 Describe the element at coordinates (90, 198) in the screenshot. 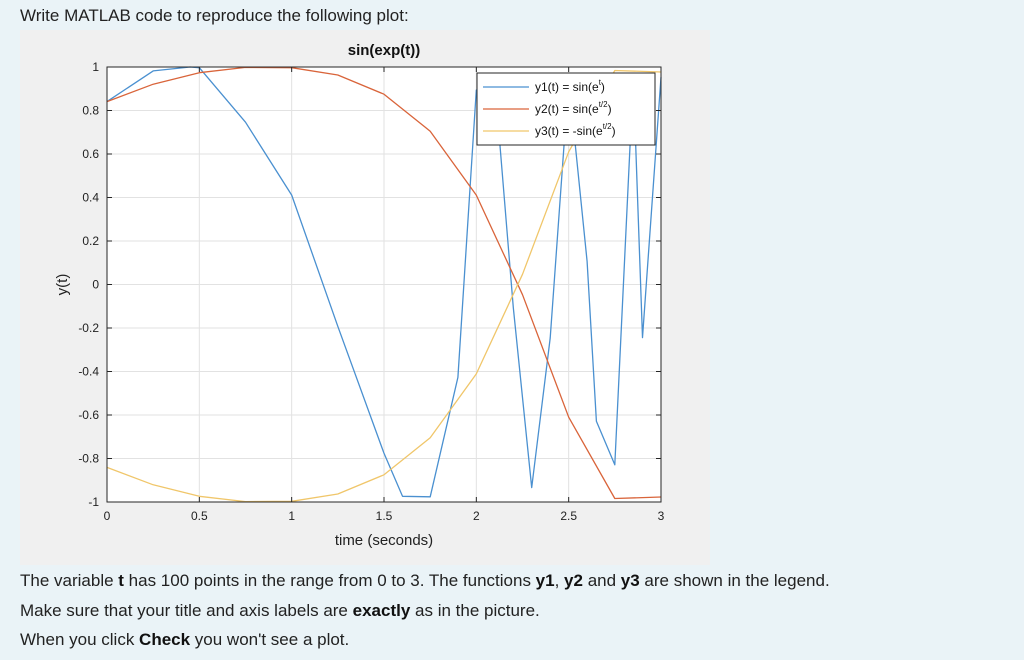

I see `y-tick-label: 0.4` at that location.